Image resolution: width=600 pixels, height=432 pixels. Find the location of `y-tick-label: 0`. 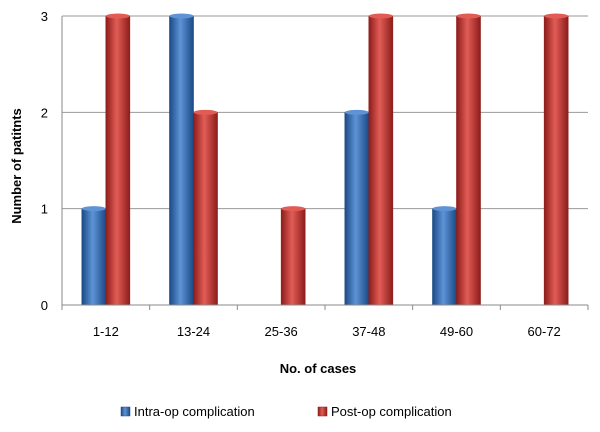

y-tick-label: 0 is located at coordinates (44, 305).